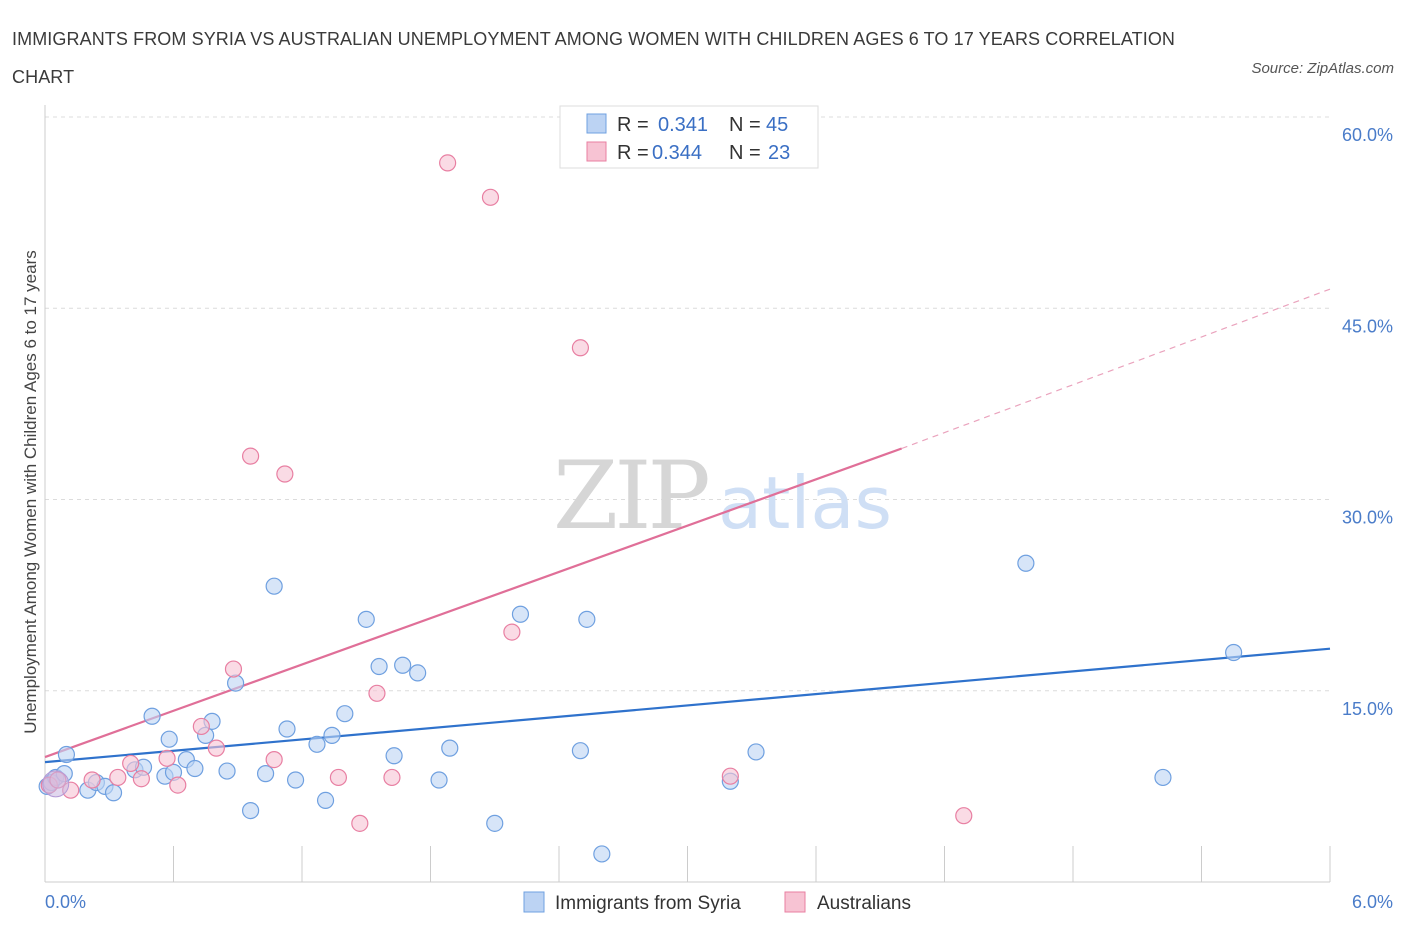 The width and height of the screenshot is (1406, 930). I want to click on x-tick-label-1: 6.0%, so click(1372, 902).